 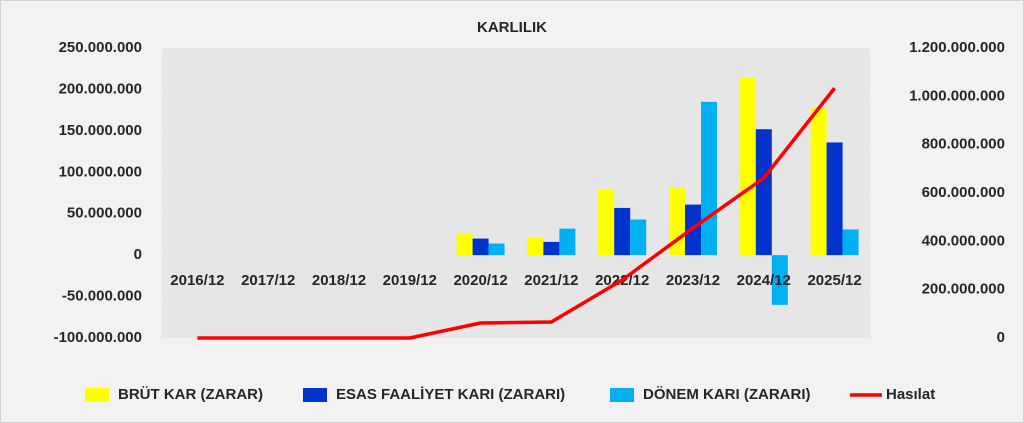 I want to click on x-tick-label: 2024/12, so click(x=764, y=280).